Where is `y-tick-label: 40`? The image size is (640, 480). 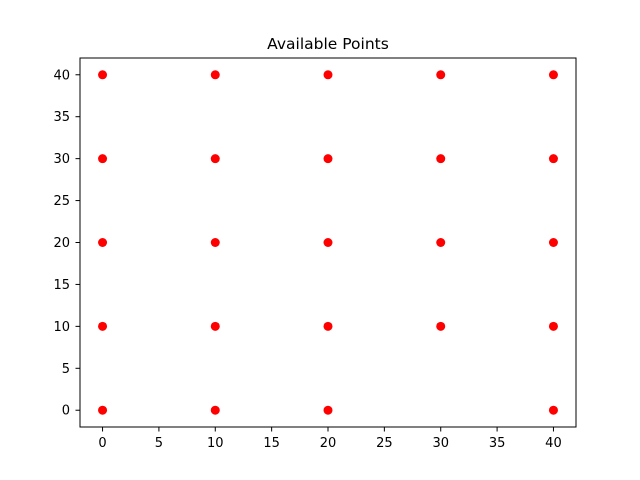
y-tick-label: 40 is located at coordinates (61, 75).